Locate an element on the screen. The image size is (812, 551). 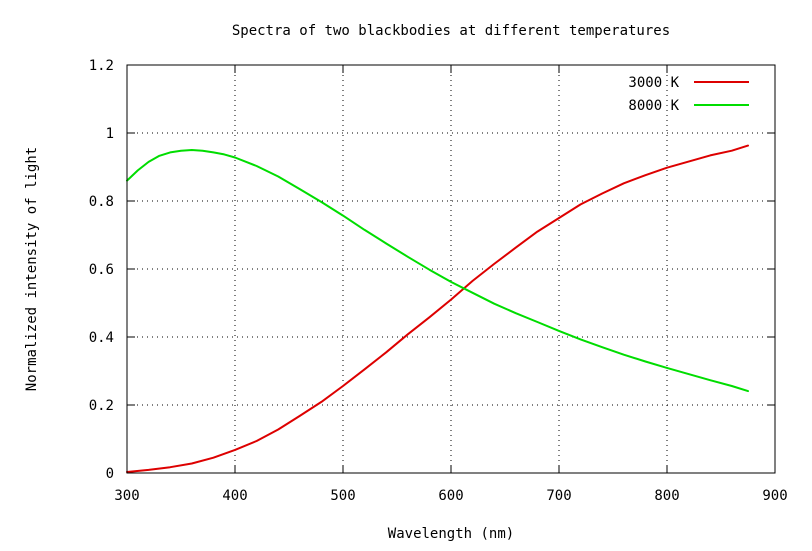
x-tick-label: 700 is located at coordinates (558, 496).